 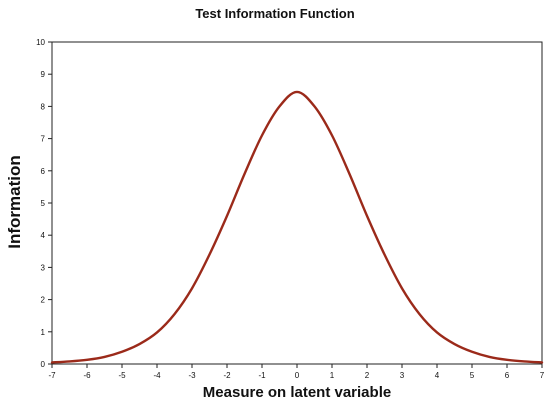 I want to click on x-tick-label: 3, so click(x=402, y=375).